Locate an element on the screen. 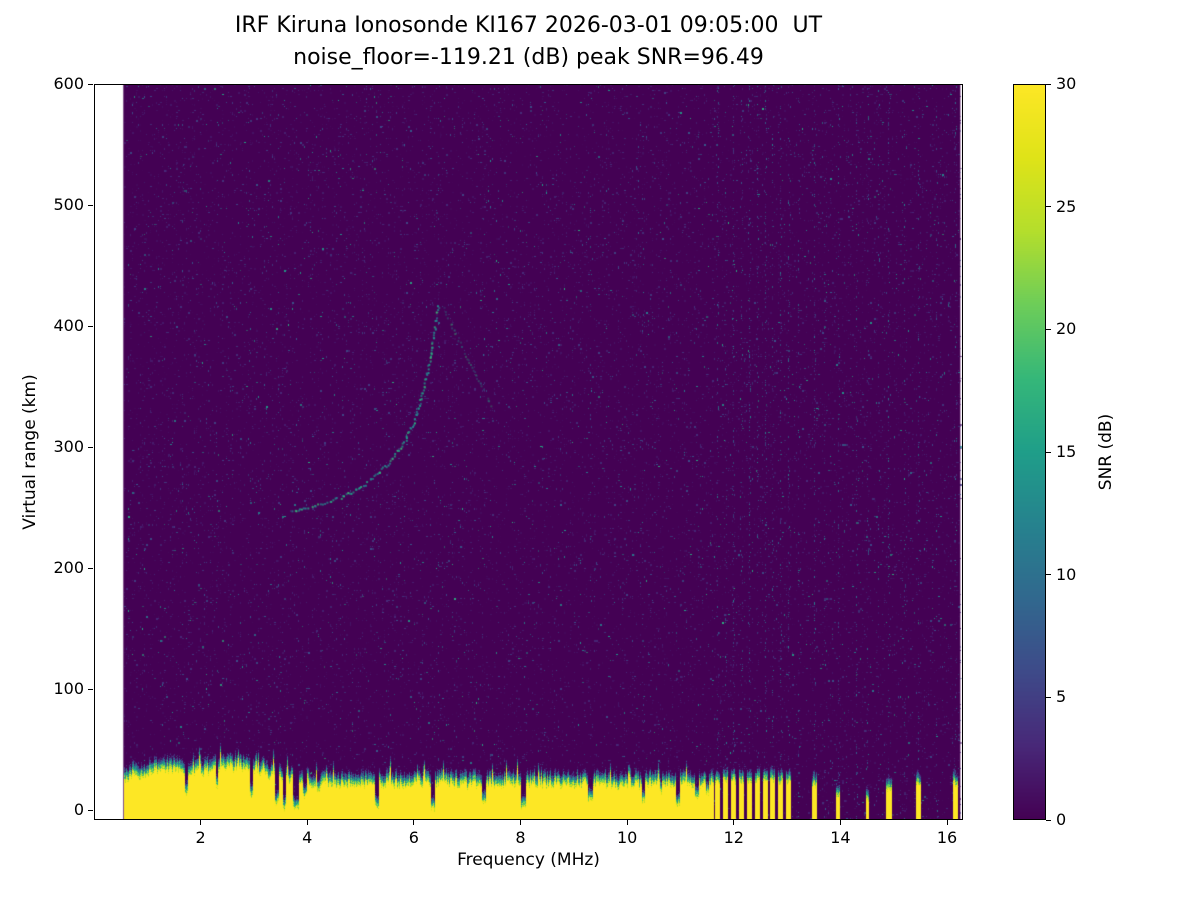 This screenshot has height=900, width=1200. colorbar-tick-label: 0 is located at coordinates (1061, 819).